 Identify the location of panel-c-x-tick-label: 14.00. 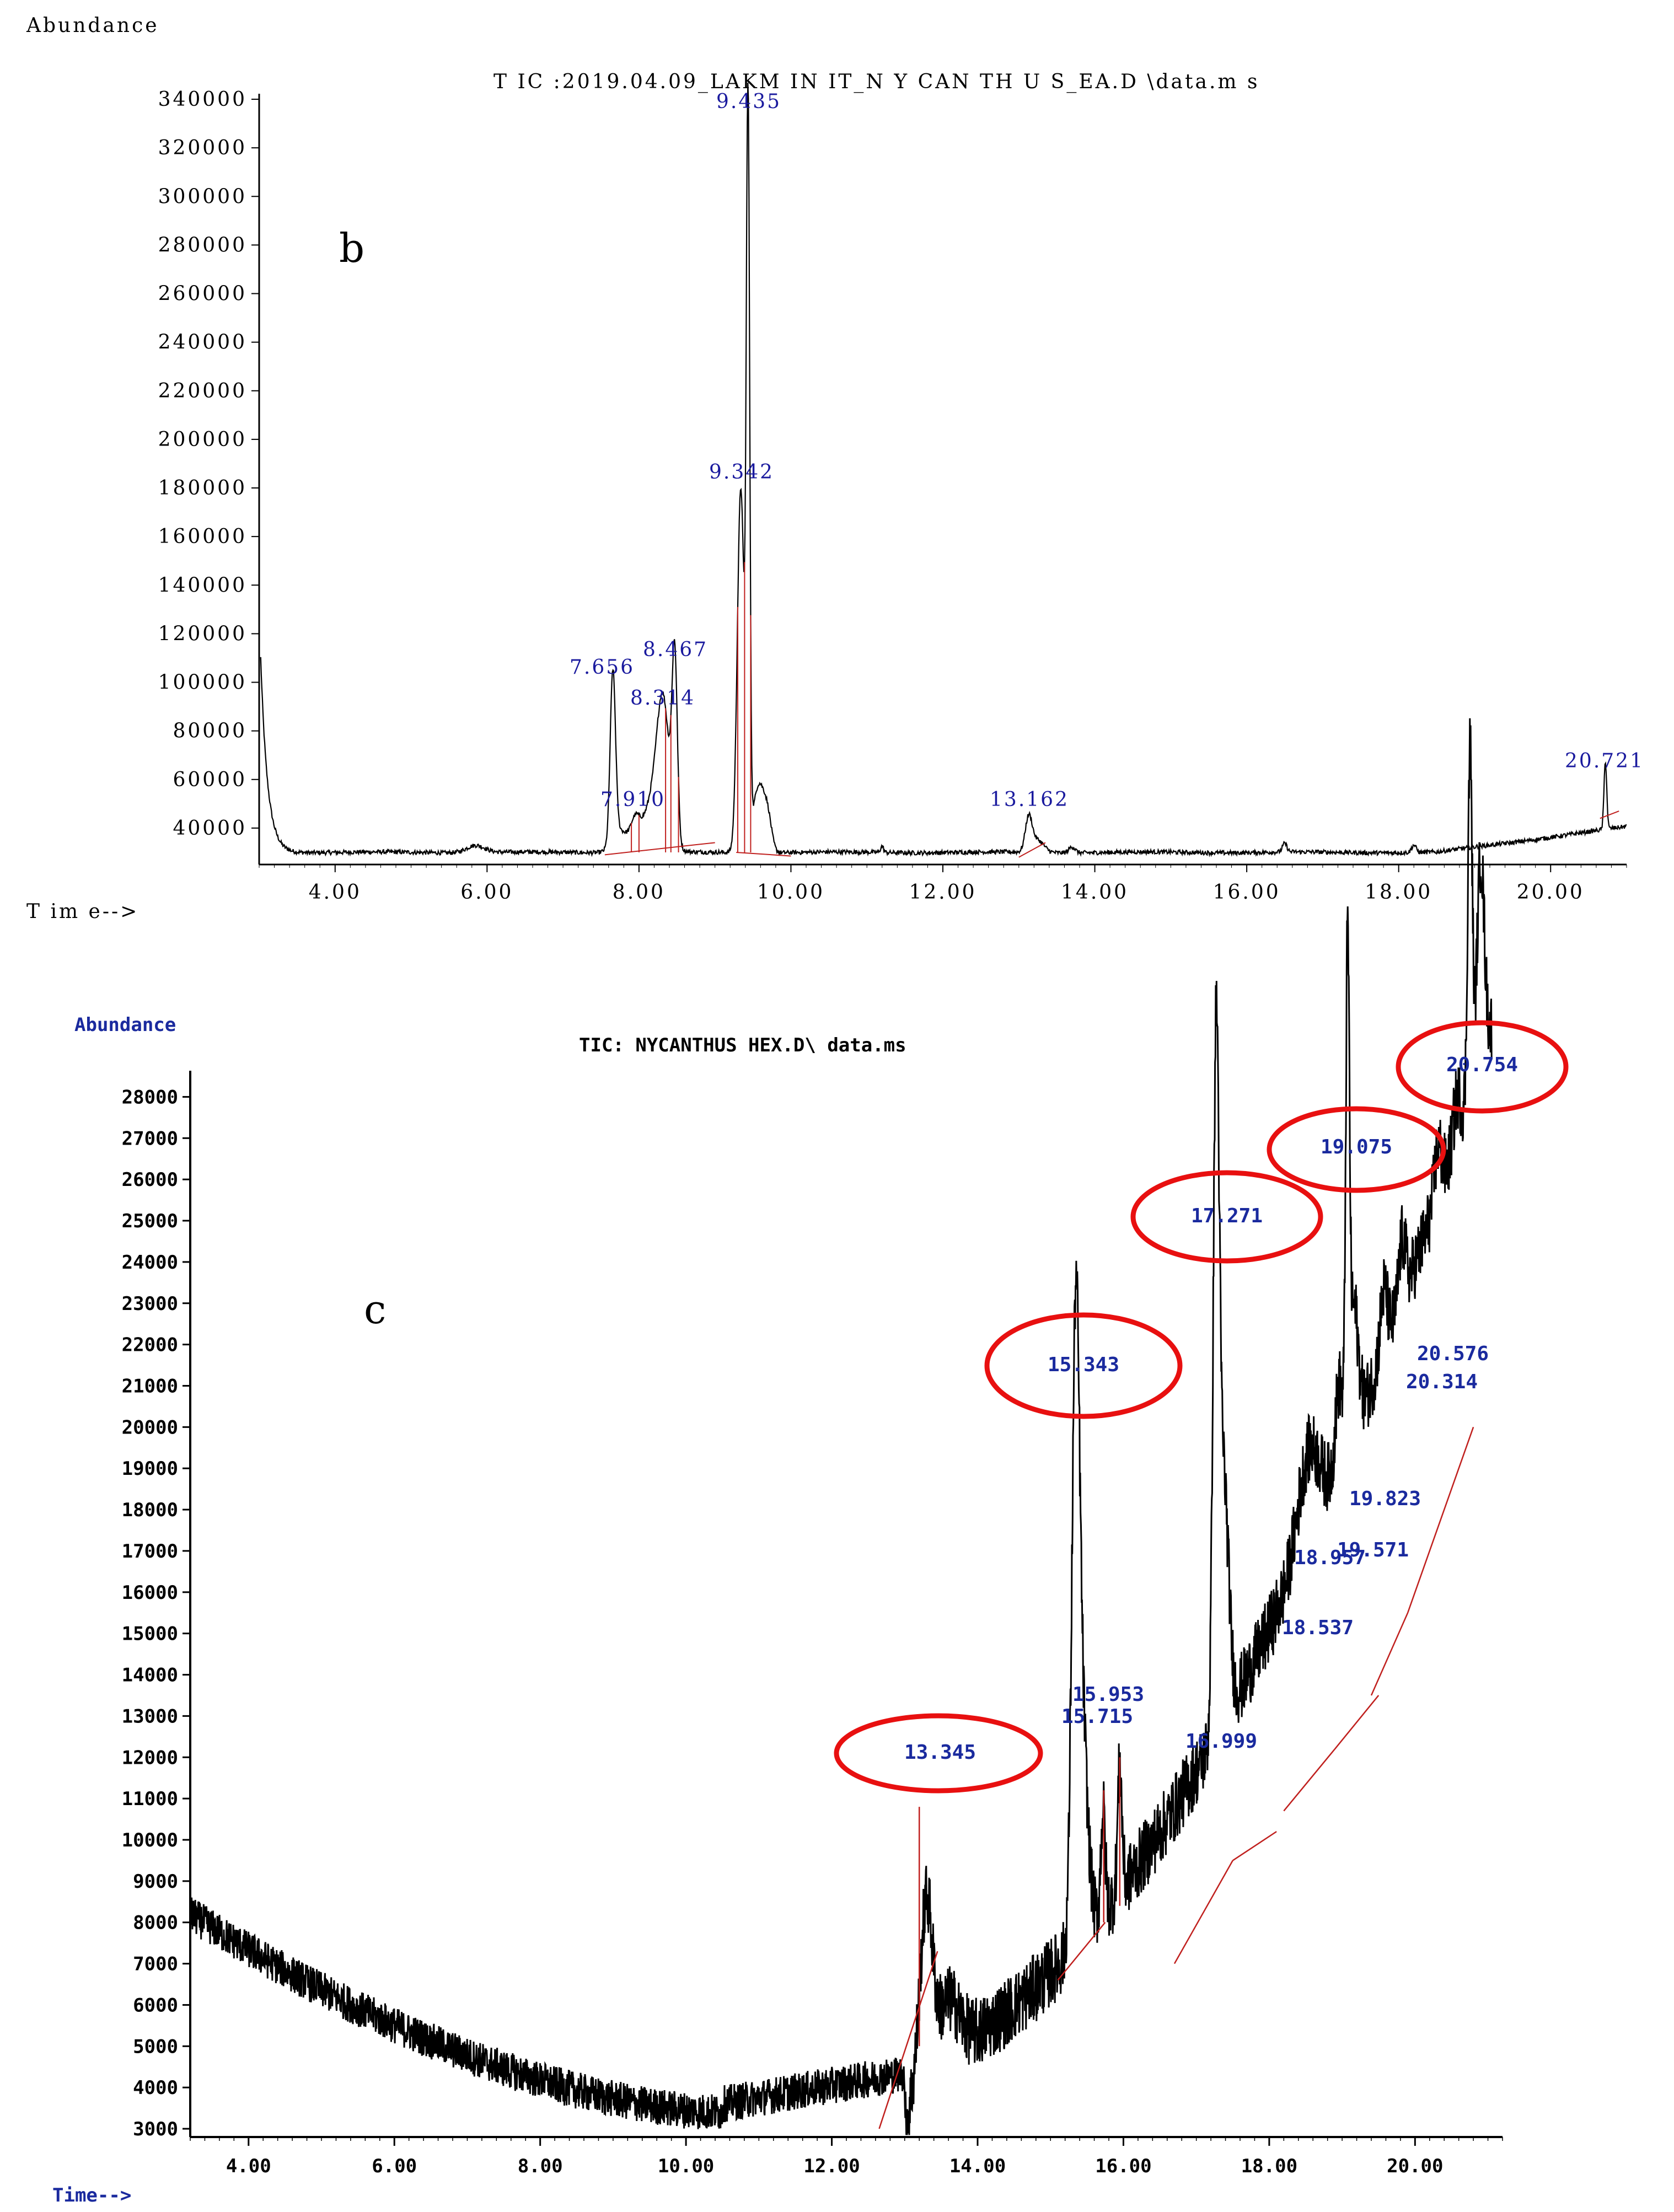
(978, 2166).